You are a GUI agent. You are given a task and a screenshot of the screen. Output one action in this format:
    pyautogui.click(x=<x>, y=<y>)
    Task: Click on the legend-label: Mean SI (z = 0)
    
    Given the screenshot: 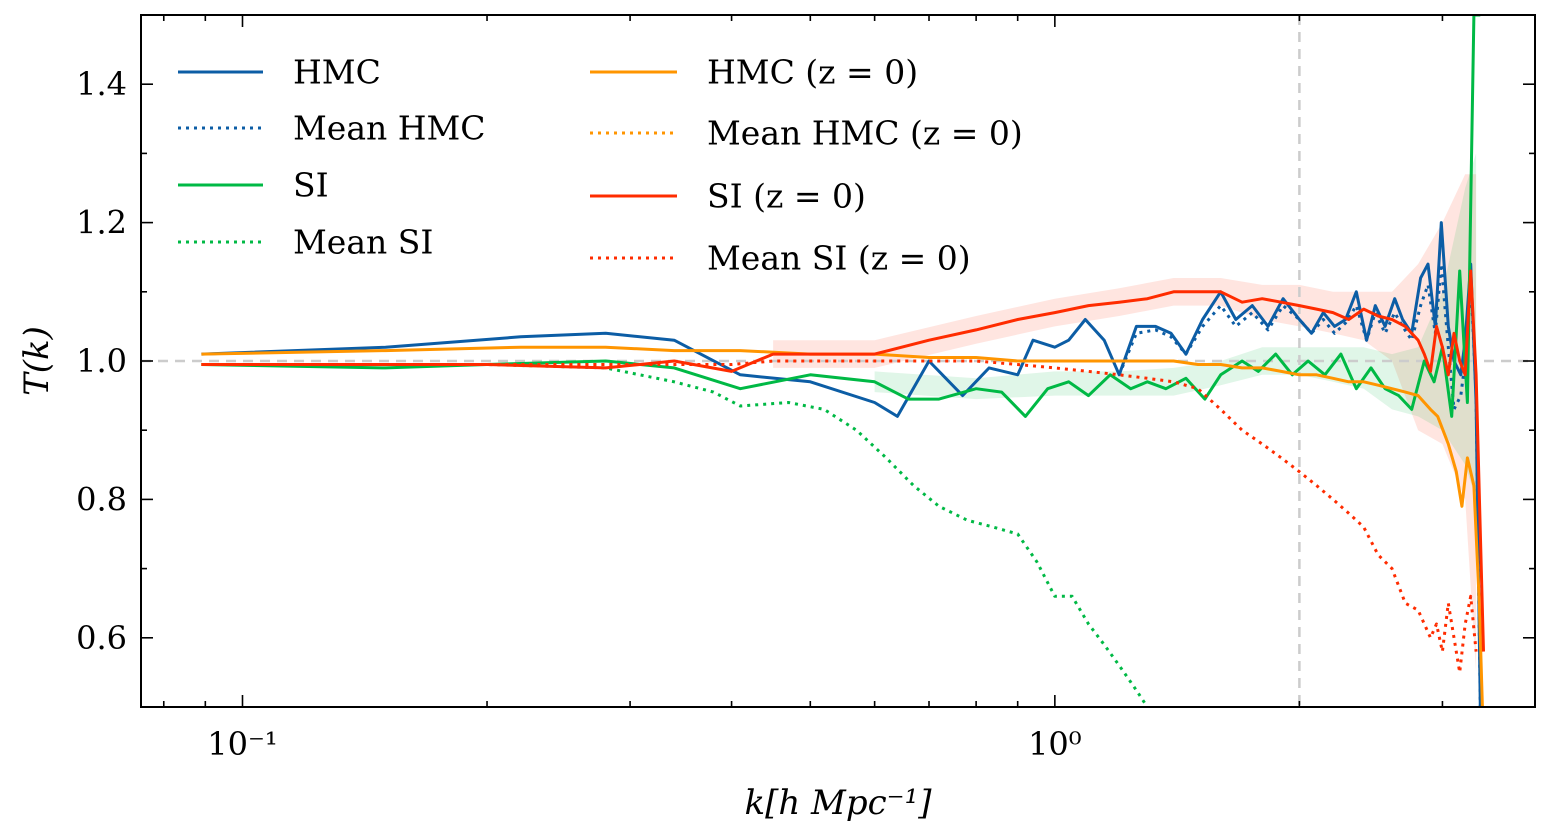 What is the action you would take?
    pyautogui.click(x=839, y=258)
    